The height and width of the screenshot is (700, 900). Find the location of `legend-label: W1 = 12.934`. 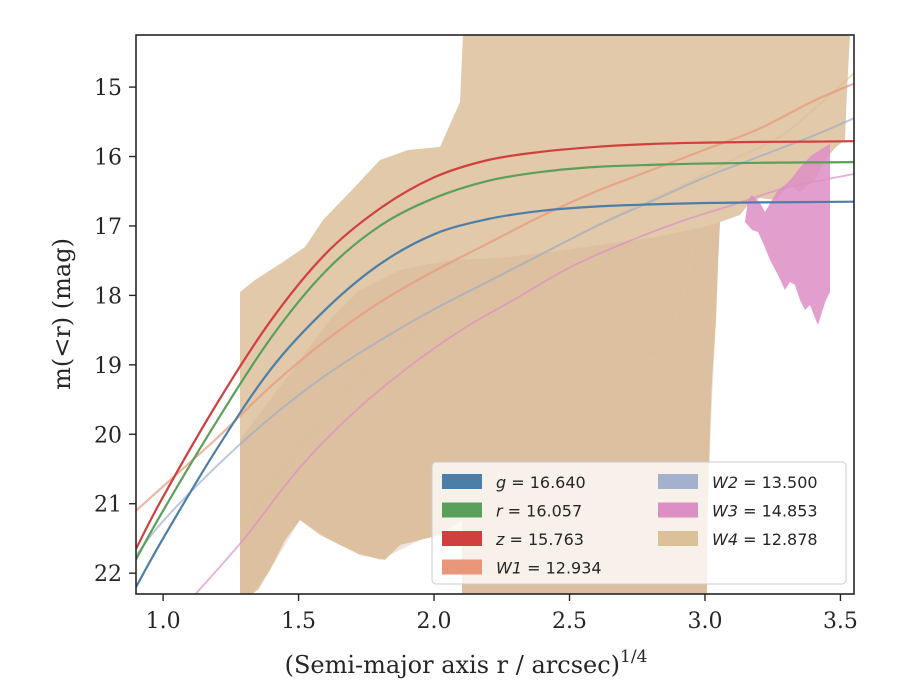

legend-label: W1 = 12.934 is located at coordinates (549, 568).